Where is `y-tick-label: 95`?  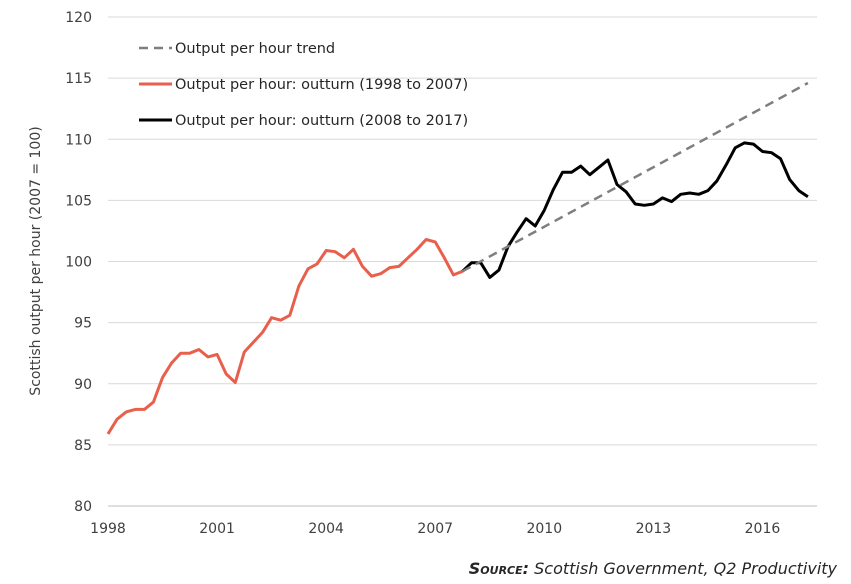
y-tick-label: 95 is located at coordinates (83, 324).